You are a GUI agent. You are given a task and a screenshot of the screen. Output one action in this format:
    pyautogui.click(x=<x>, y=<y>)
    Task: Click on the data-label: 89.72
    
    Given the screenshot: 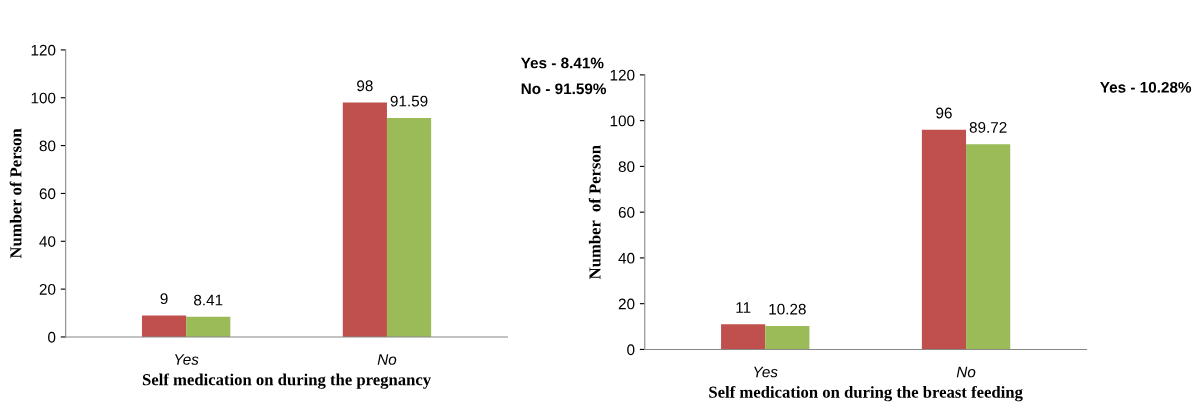 What is the action you would take?
    pyautogui.click(x=988, y=127)
    